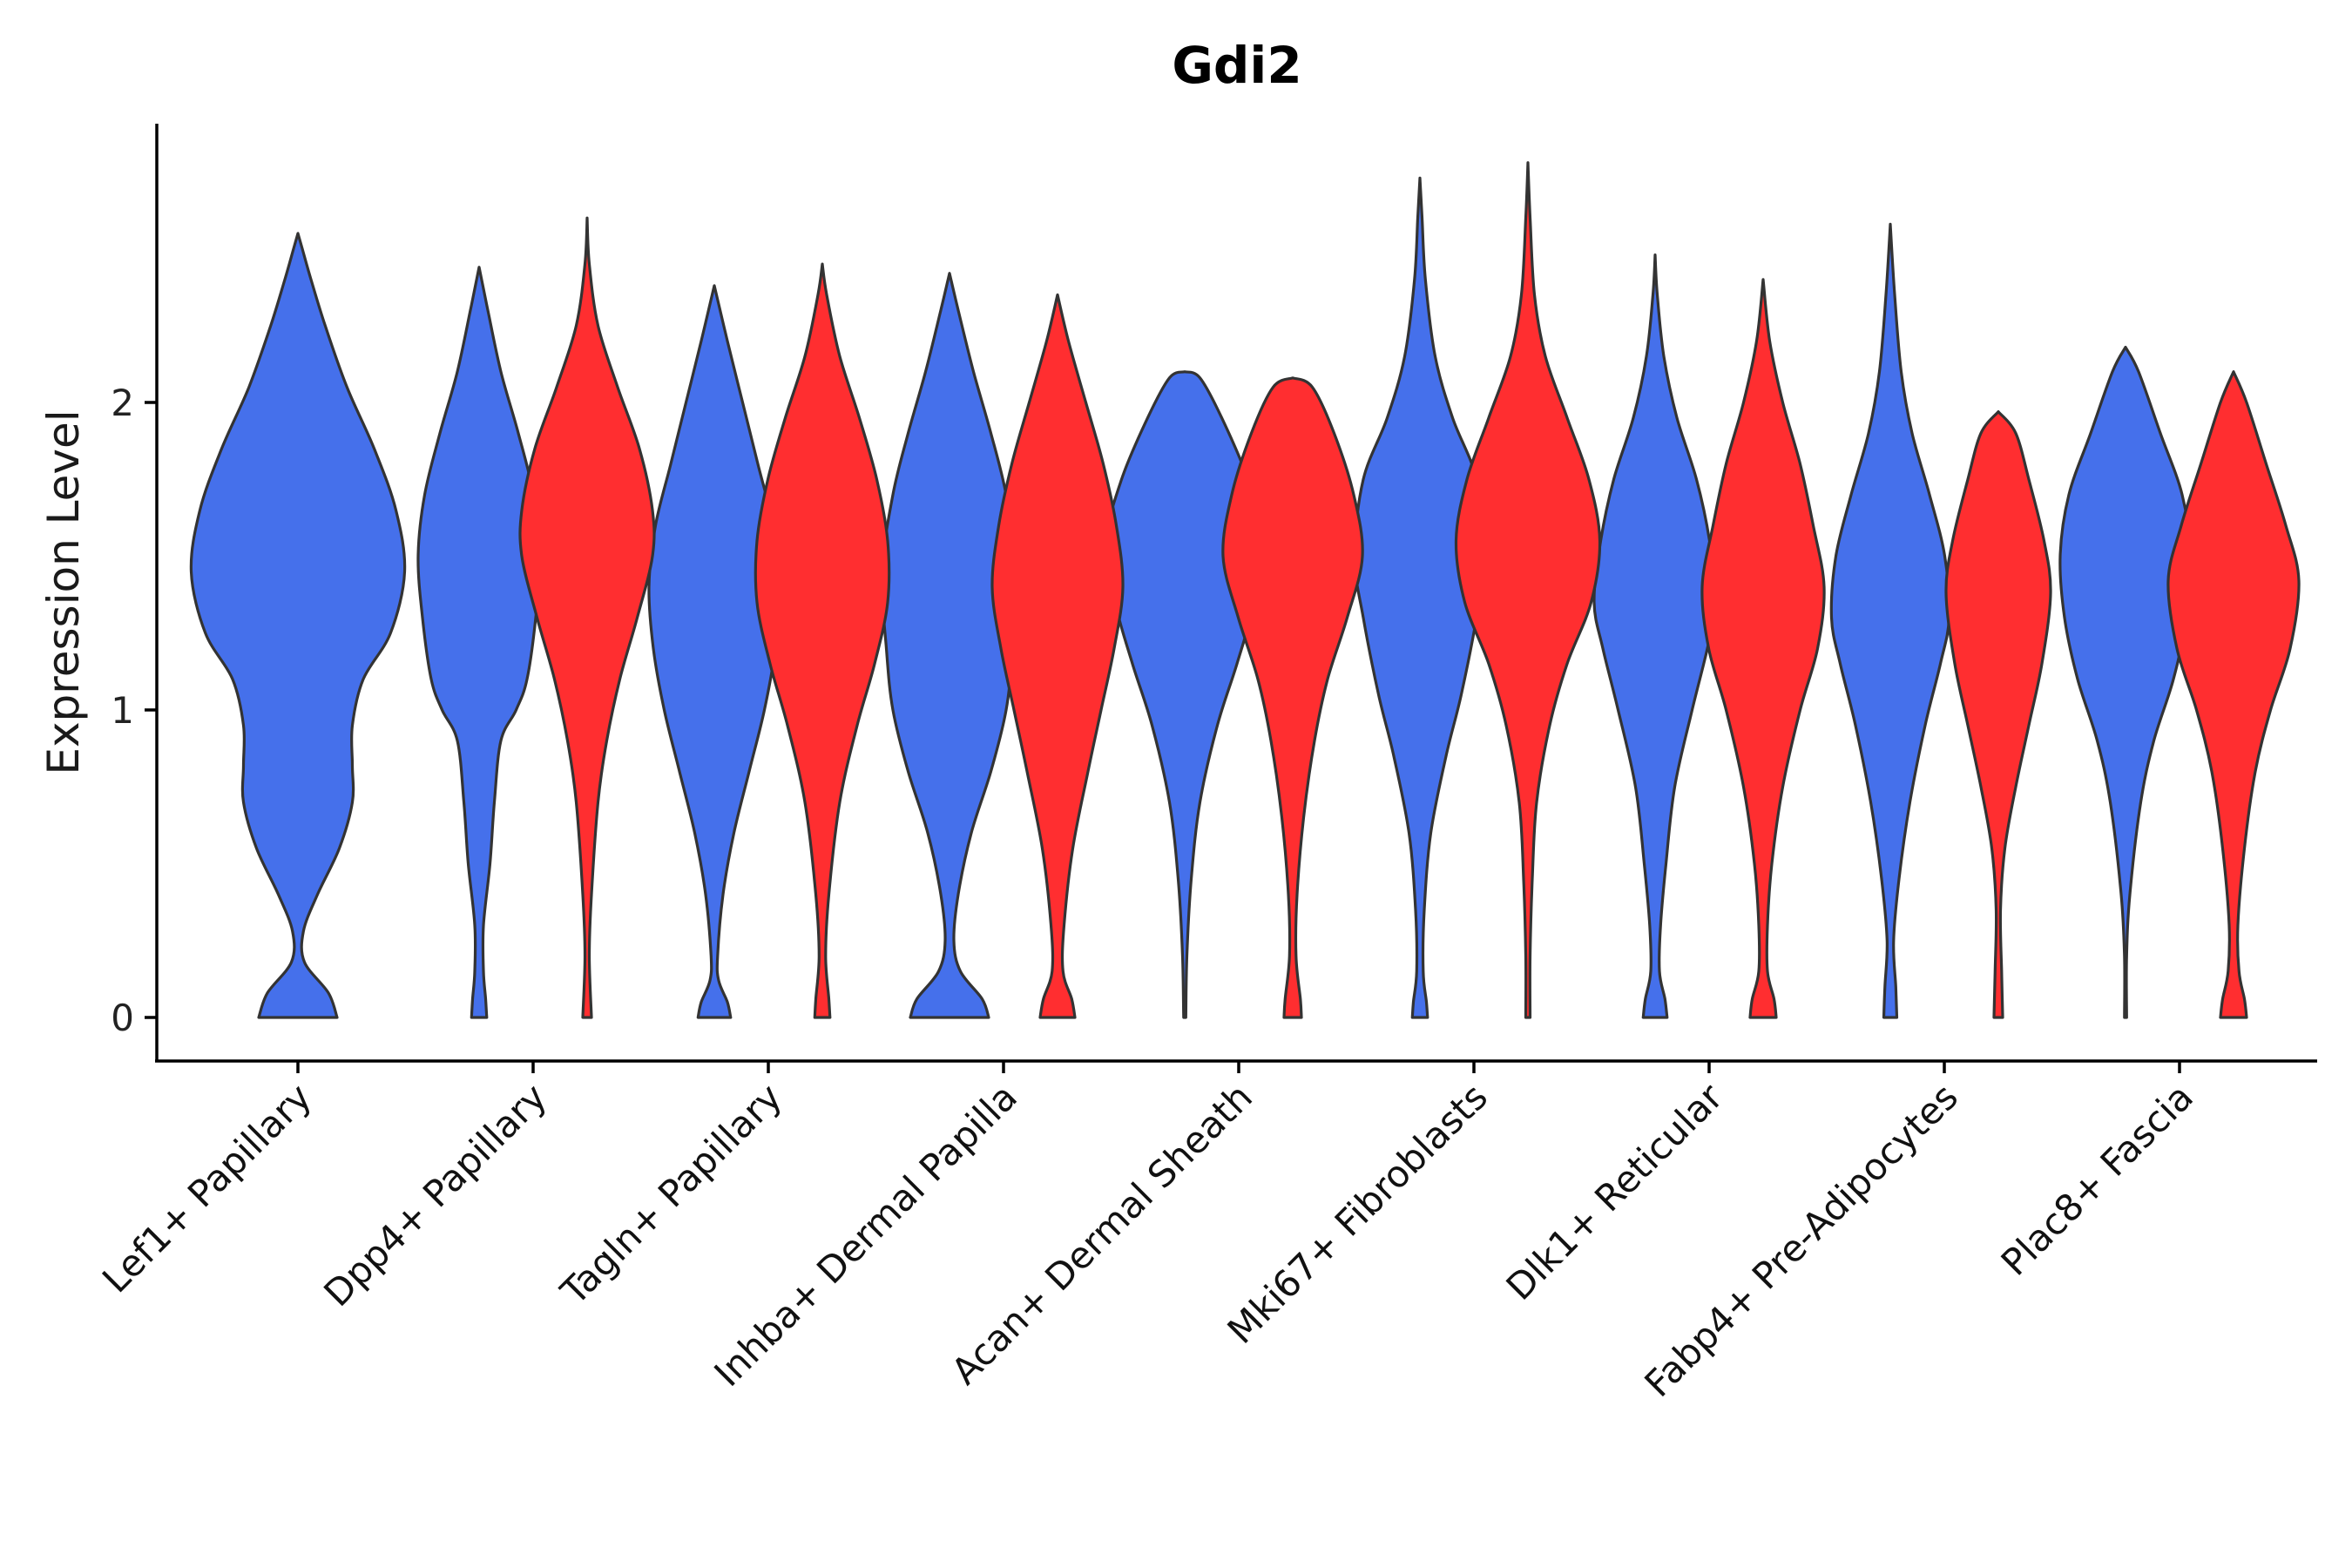 Image resolution: width=2352 pixels, height=1568 pixels. Describe the element at coordinates (122, 710) in the screenshot. I see `y-tick-label: 1` at that location.